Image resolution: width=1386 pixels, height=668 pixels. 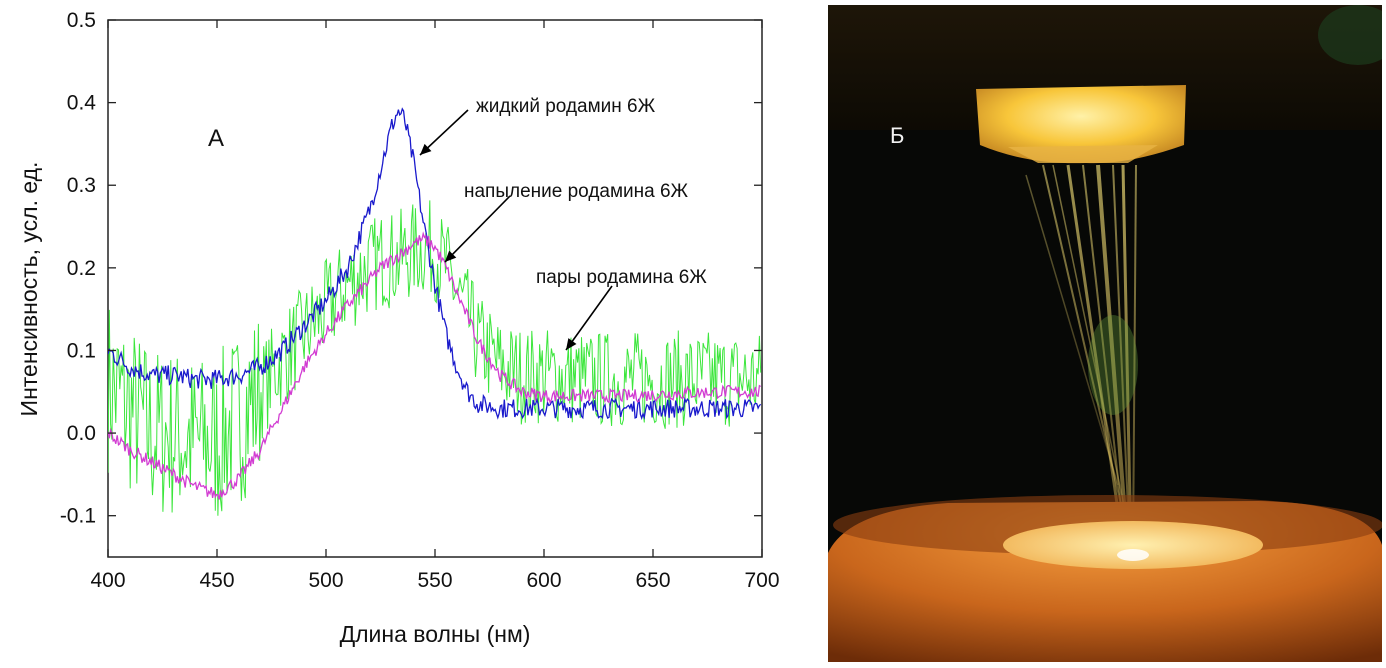 What do you see at coordinates (216, 580) in the screenshot?
I see `x-tick-label: 450` at bounding box center [216, 580].